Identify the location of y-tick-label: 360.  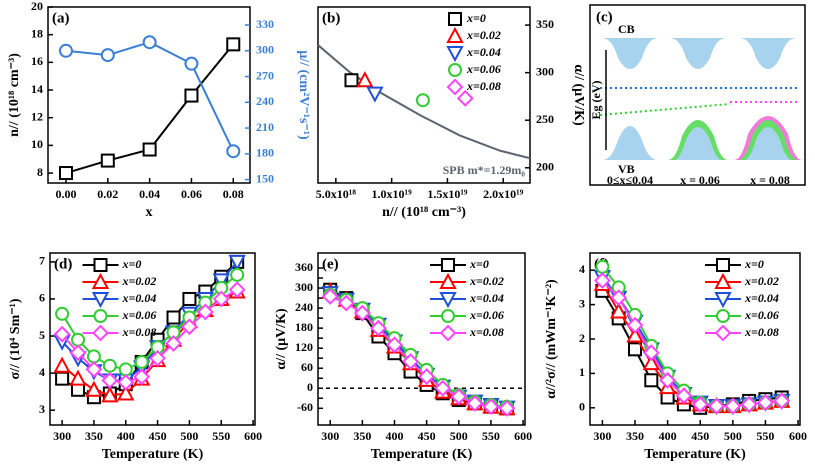
(304, 267).